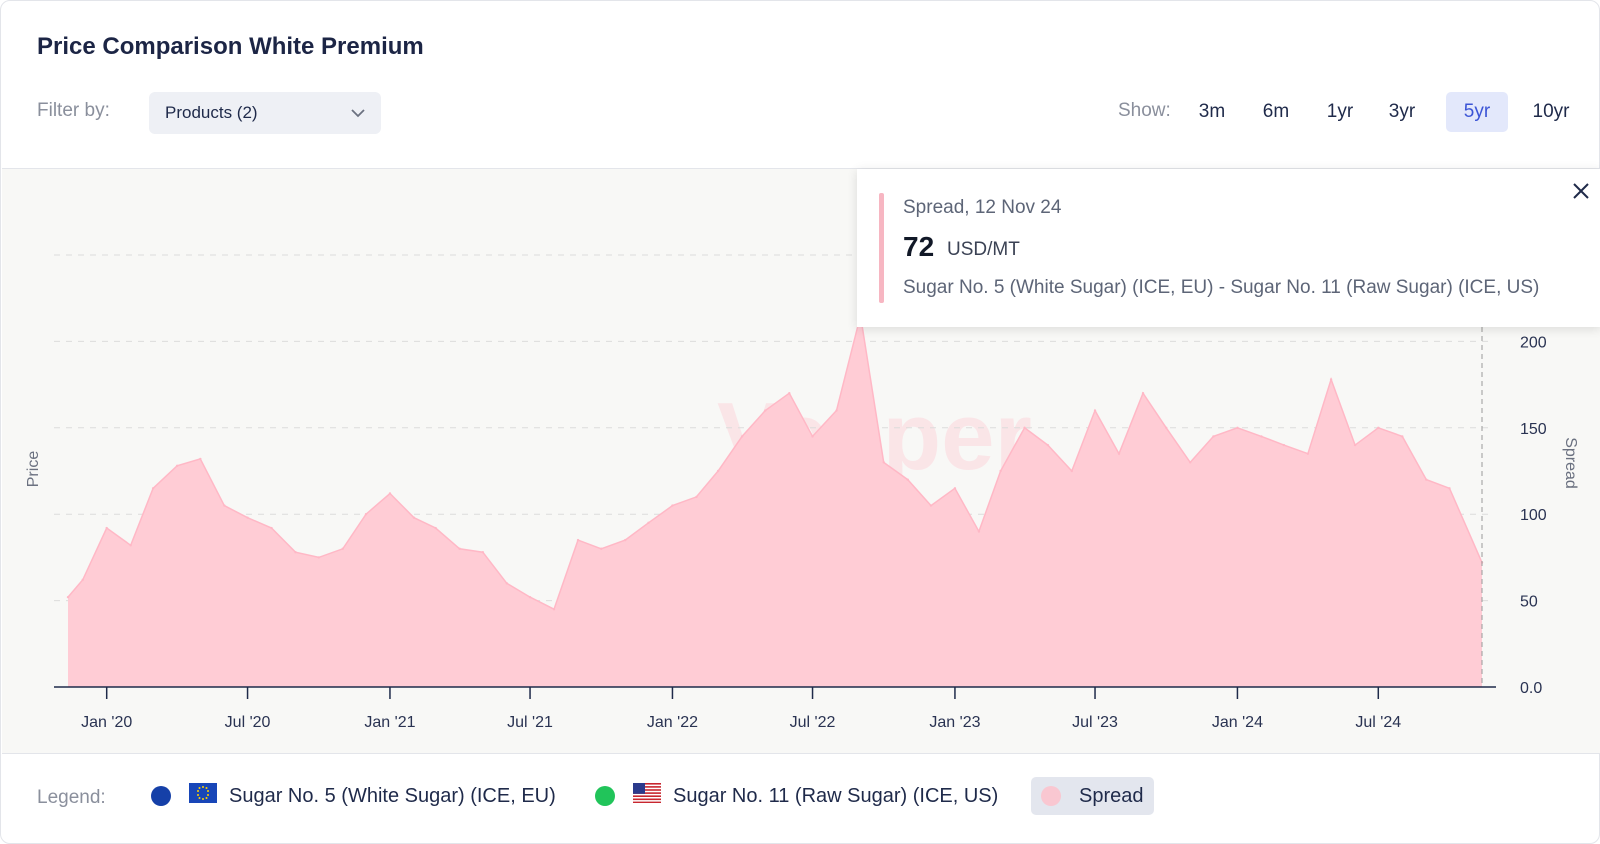  What do you see at coordinates (1477, 112) in the screenshot?
I see `range-5yr-button: 5yr` at bounding box center [1477, 112].